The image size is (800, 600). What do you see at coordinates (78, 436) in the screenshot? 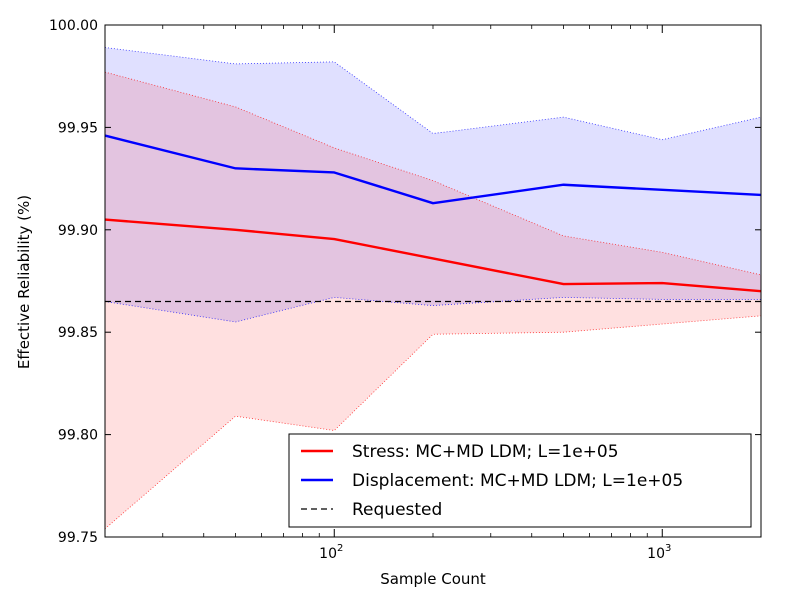
I see `y-tick-label: 99.80` at bounding box center [78, 436].